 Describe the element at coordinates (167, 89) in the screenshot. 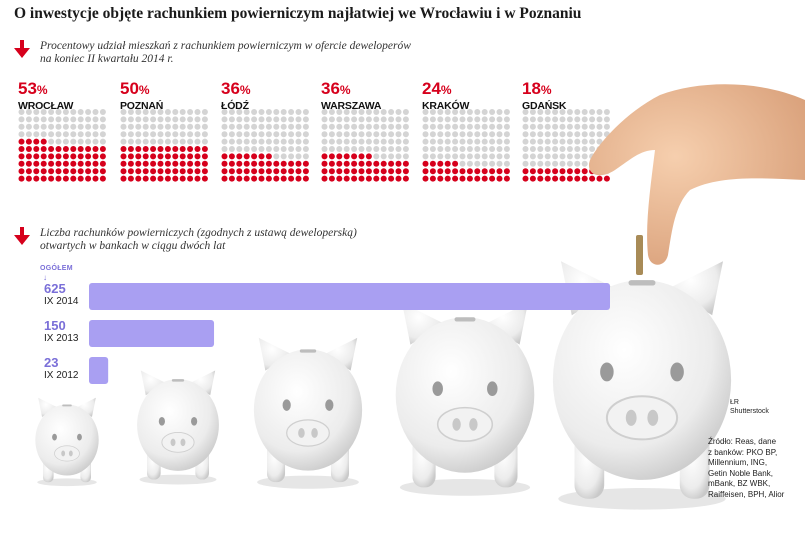

I see `city-percent: 50%` at that location.